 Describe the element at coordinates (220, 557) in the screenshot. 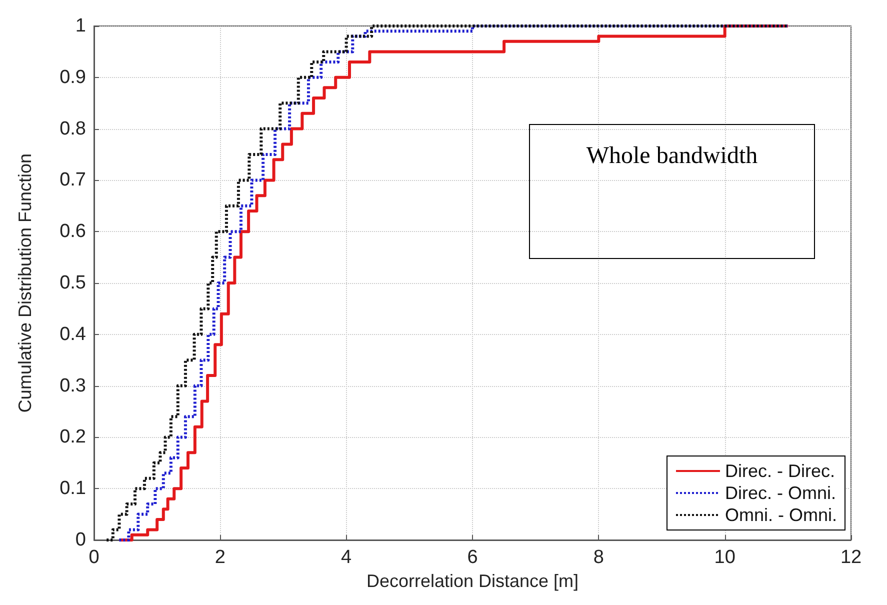

I see `x-tick-label: 2` at that location.